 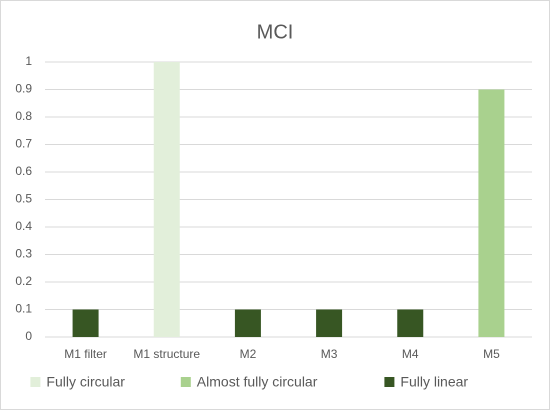 I want to click on x-tick-label: M5, so click(x=491, y=354).